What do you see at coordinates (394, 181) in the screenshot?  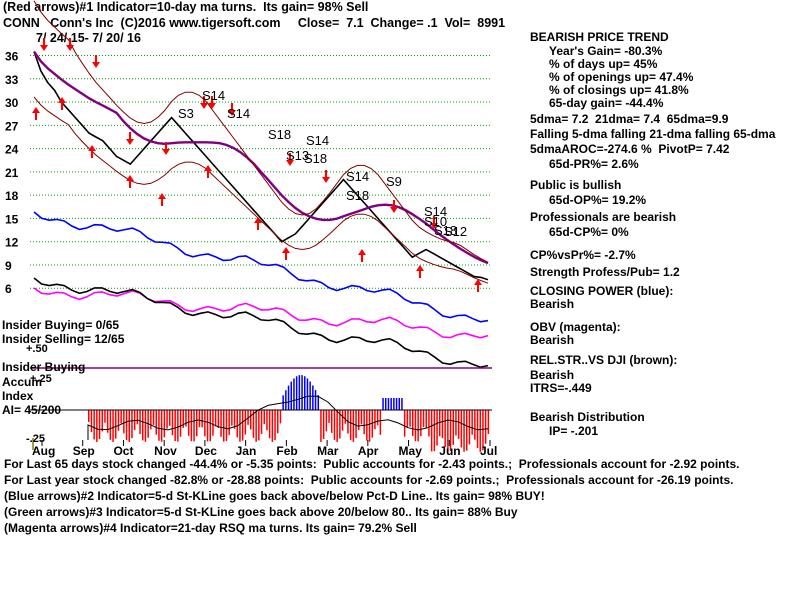 I see `pattern-label: S9` at bounding box center [394, 181].